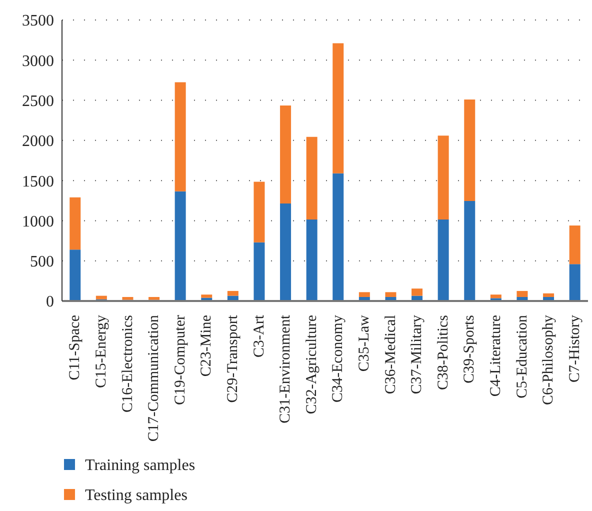  I want to click on x-tick-label: C3-Art, so click(259, 336).